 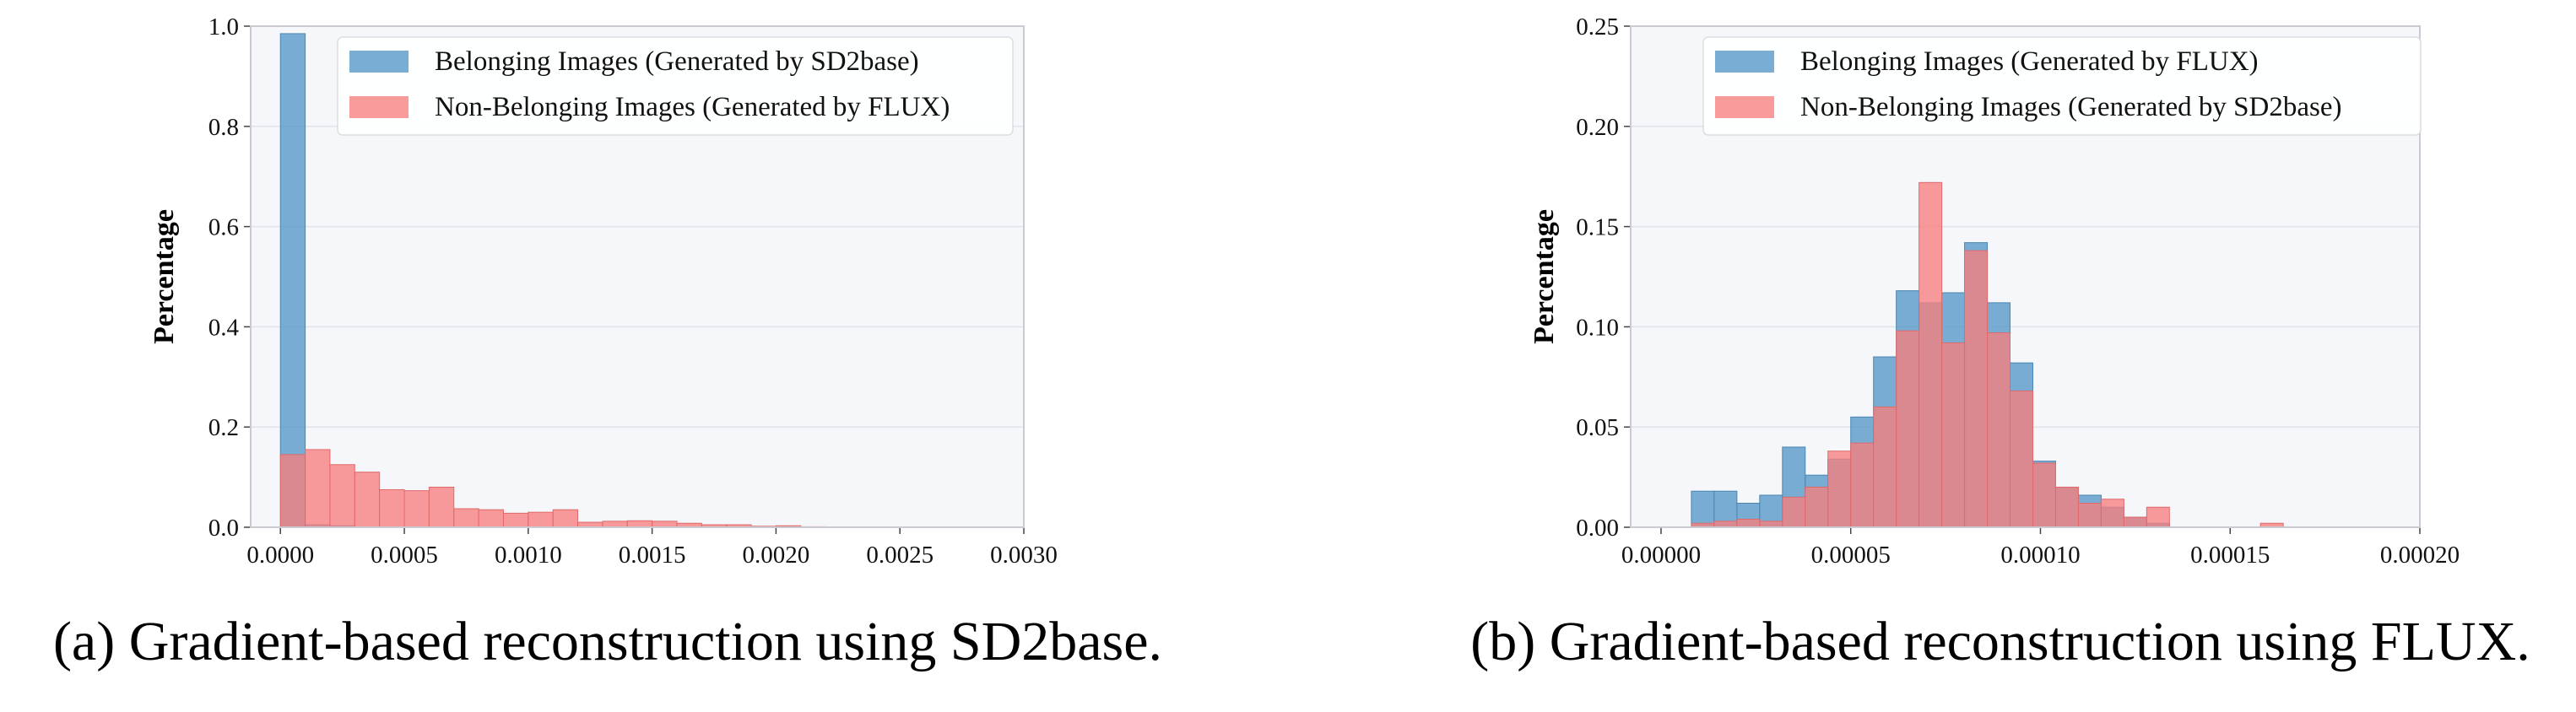 What do you see at coordinates (1851, 555) in the screenshot?
I see `x-tick-label: 0.00005` at bounding box center [1851, 555].